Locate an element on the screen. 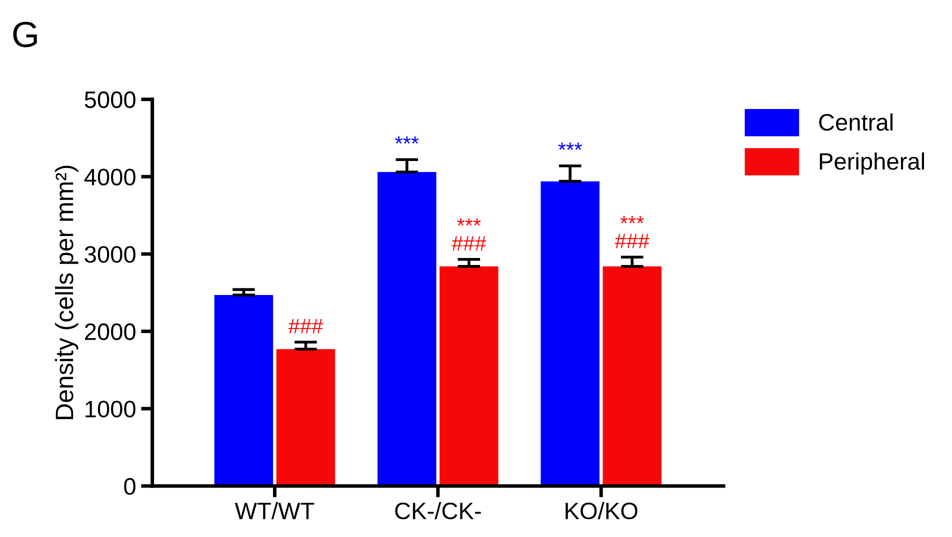 The image size is (952, 537). y-tick-label: 1000 is located at coordinates (111, 409).